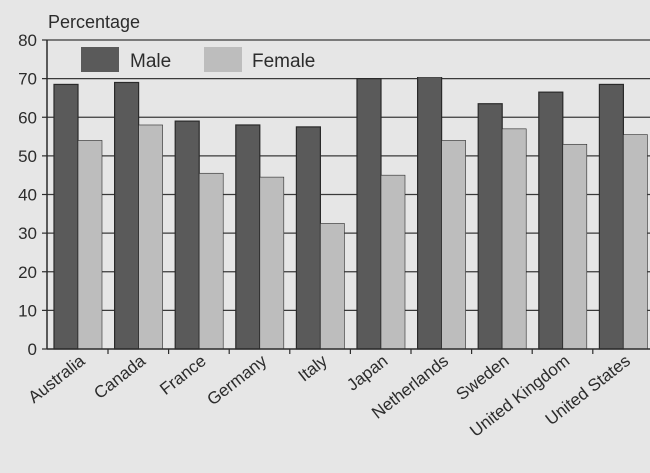 This screenshot has width=650, height=473. I want to click on bar-female-japan, so click(393, 262).